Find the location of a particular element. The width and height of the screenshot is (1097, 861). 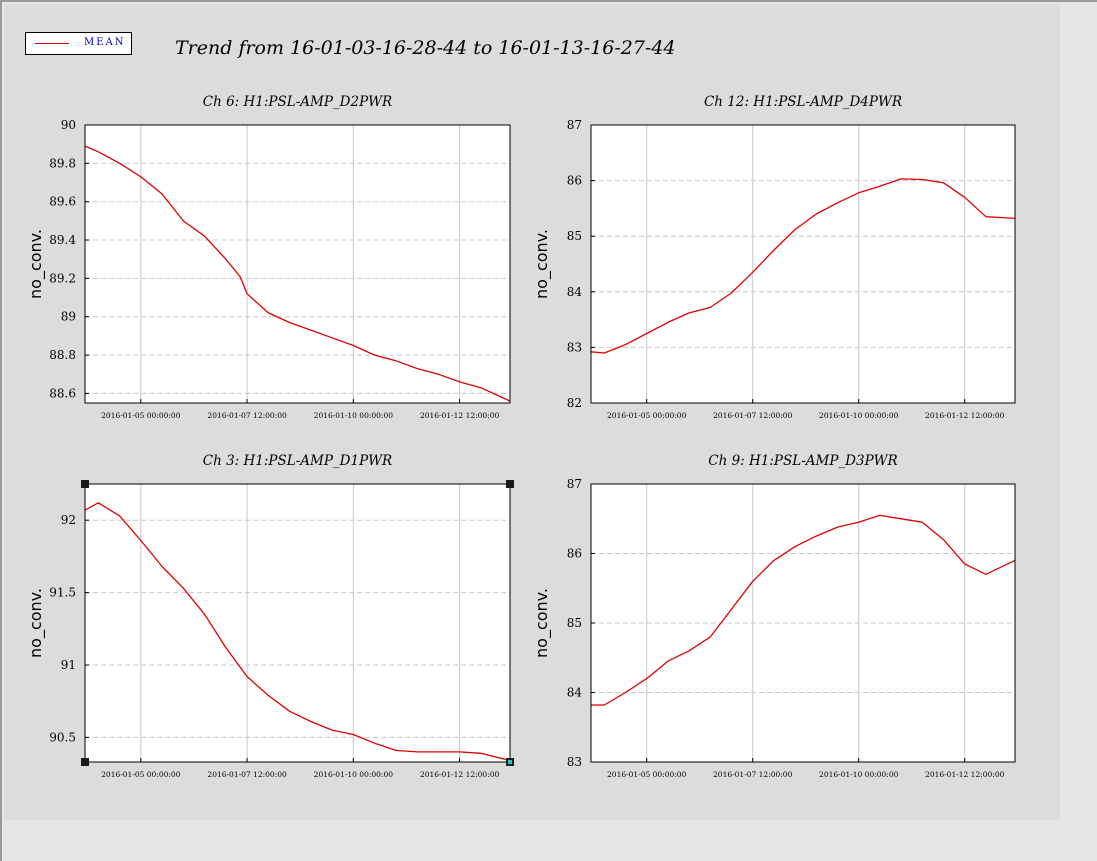

legend: MEAN is located at coordinates (78, 43).